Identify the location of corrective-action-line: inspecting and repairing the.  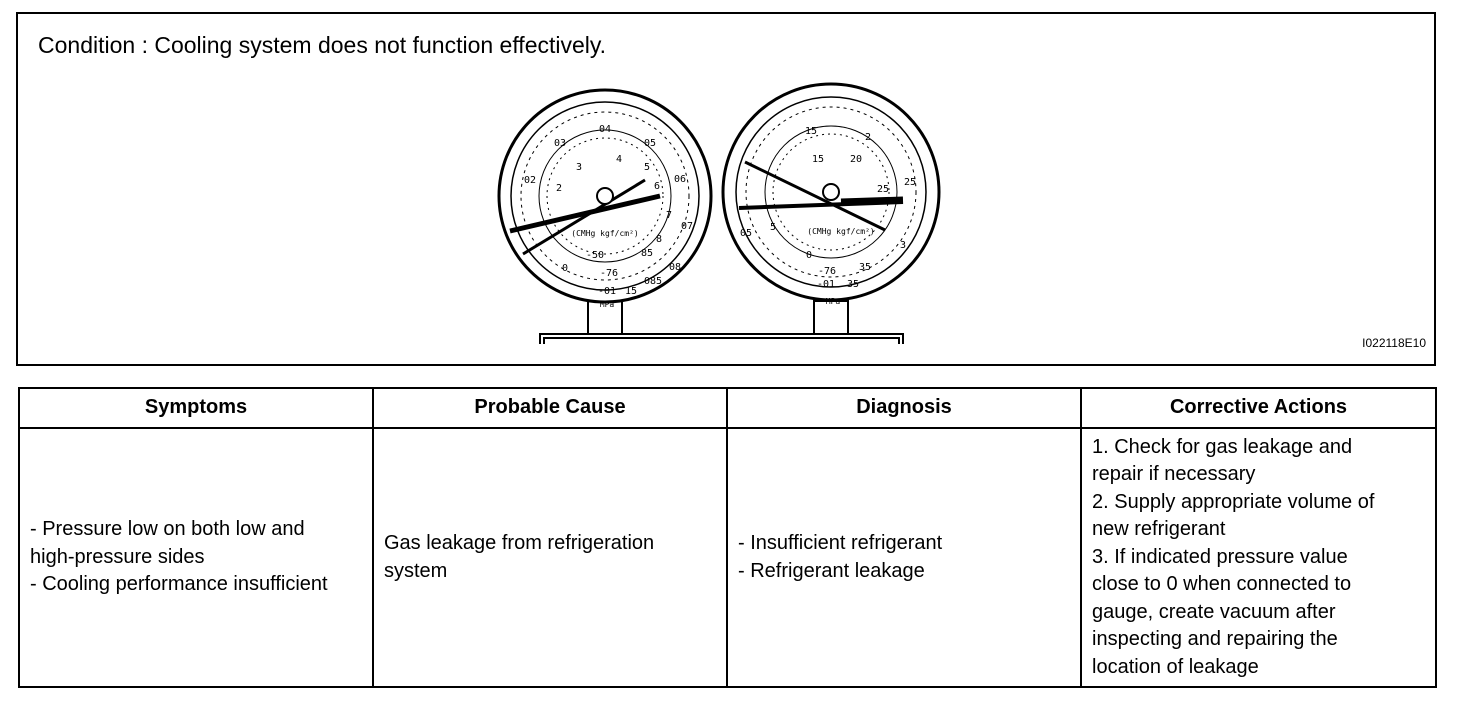
(1215, 639).